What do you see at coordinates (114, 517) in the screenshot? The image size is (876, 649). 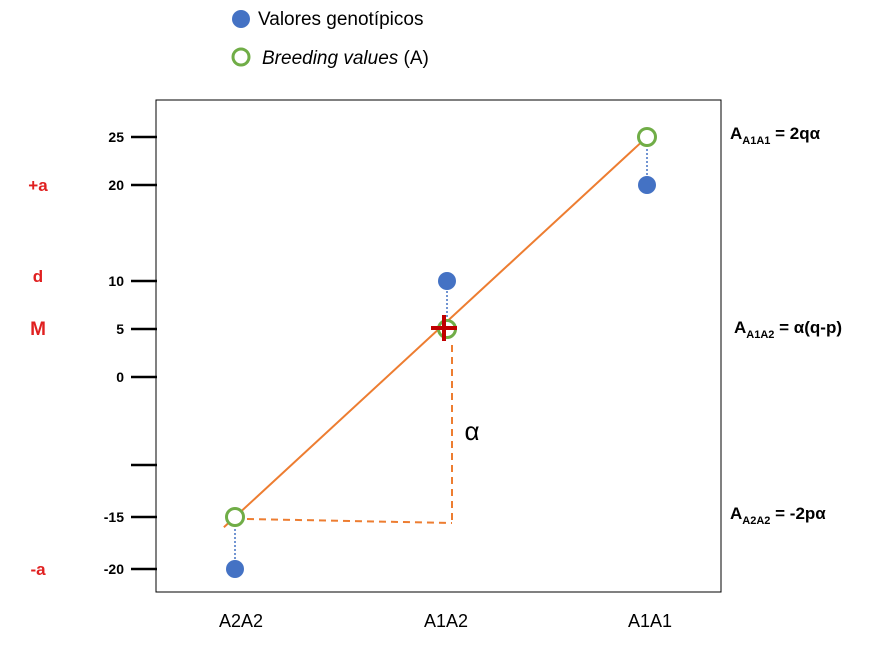 I see `y-tick-label: -15` at bounding box center [114, 517].